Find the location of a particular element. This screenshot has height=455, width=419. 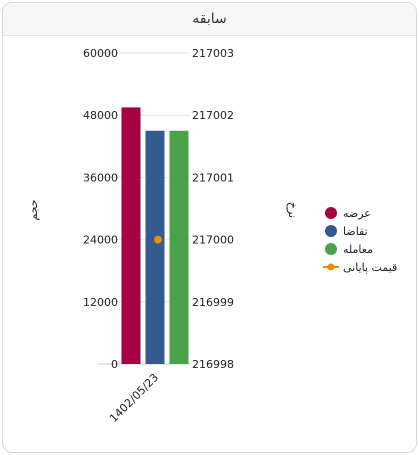

legend-item: تقاضا is located at coordinates (346, 231).